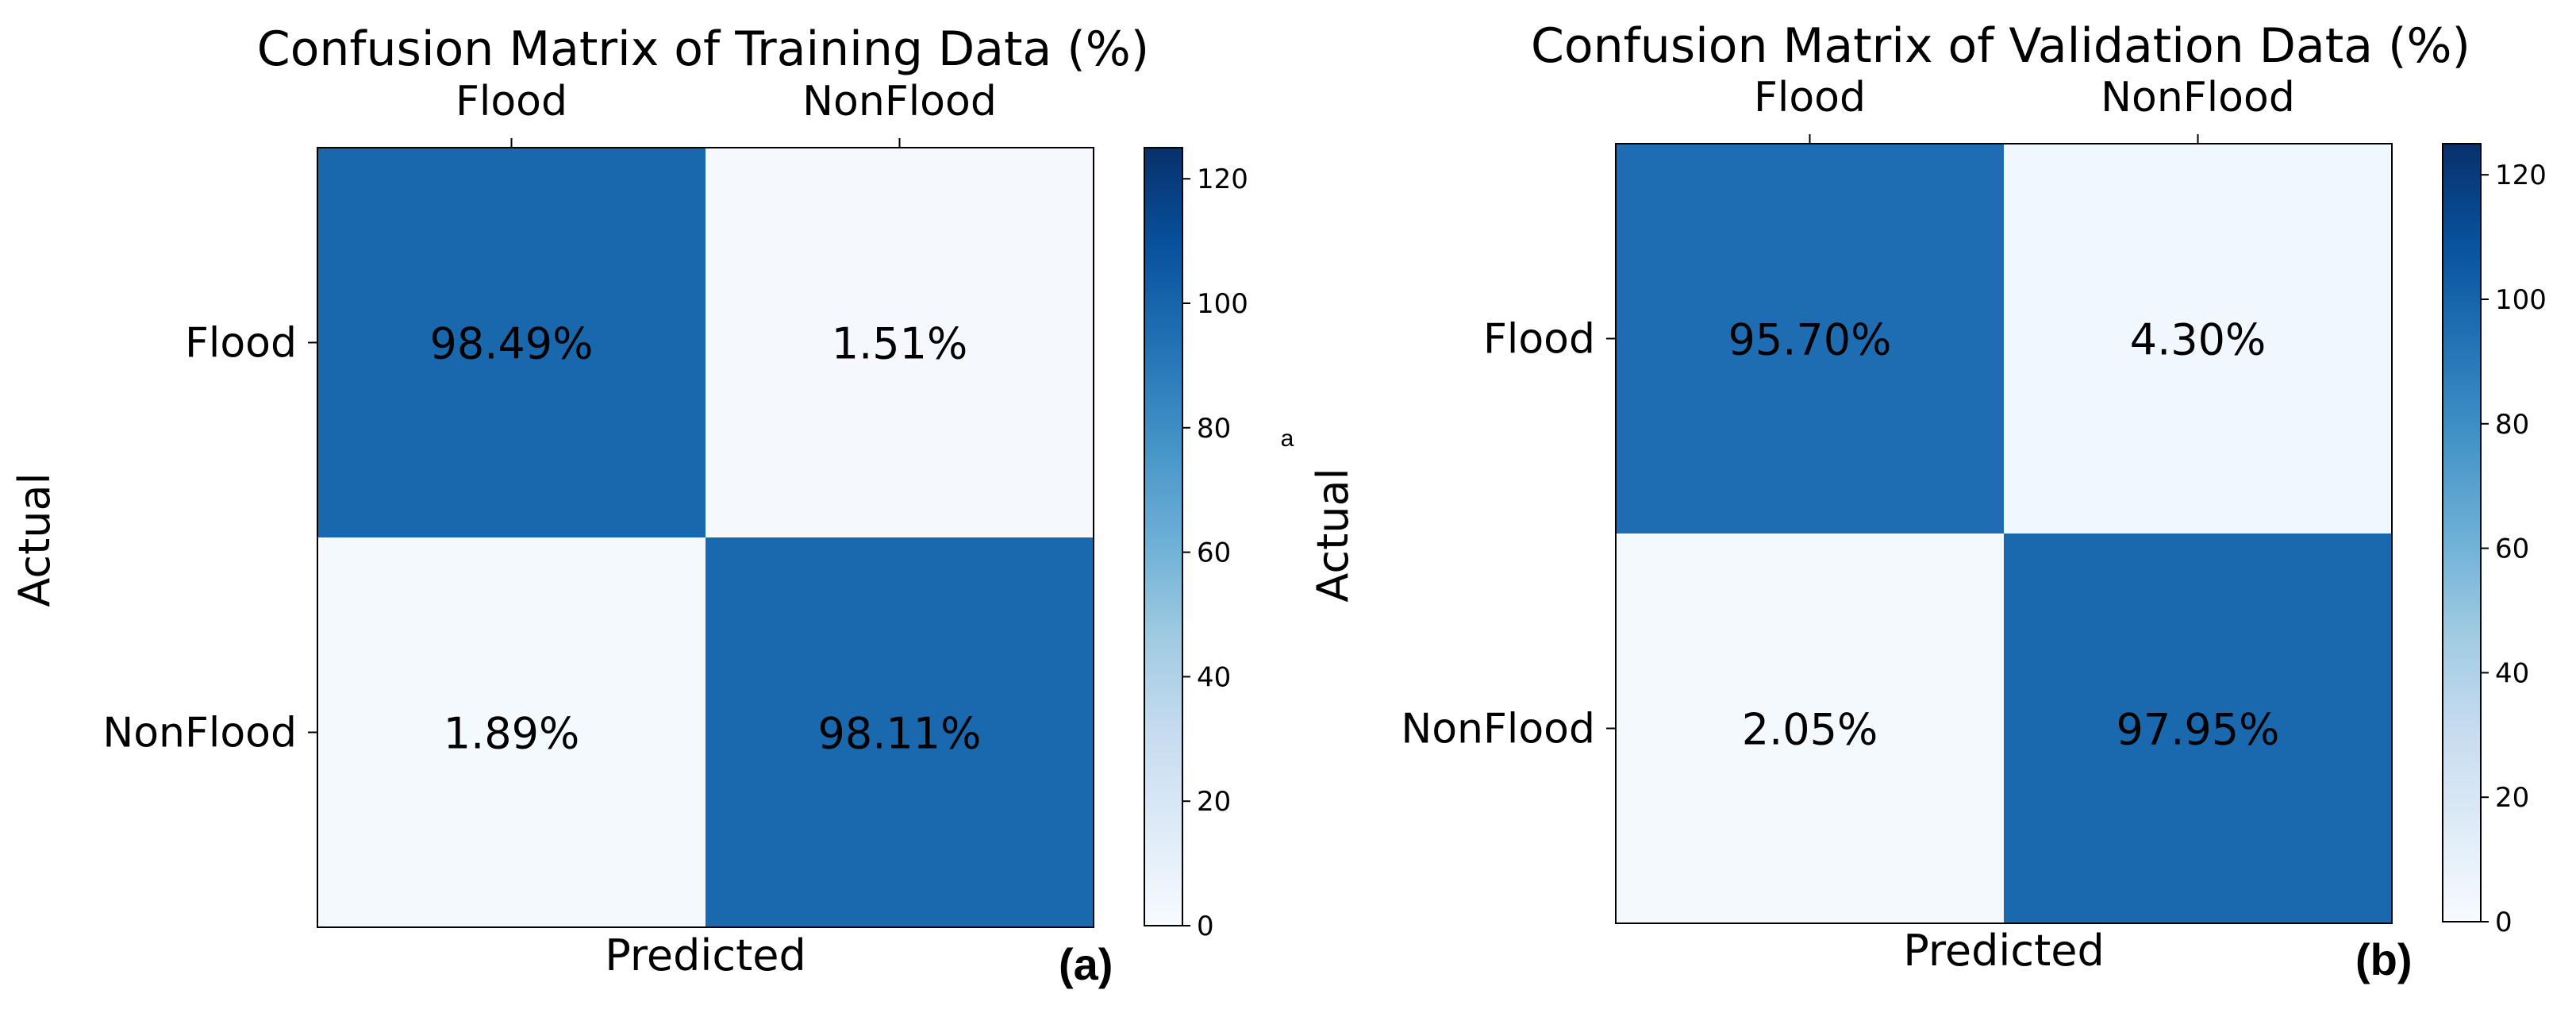  I want to click on cell-value-label: 2.05%, so click(1810, 730).